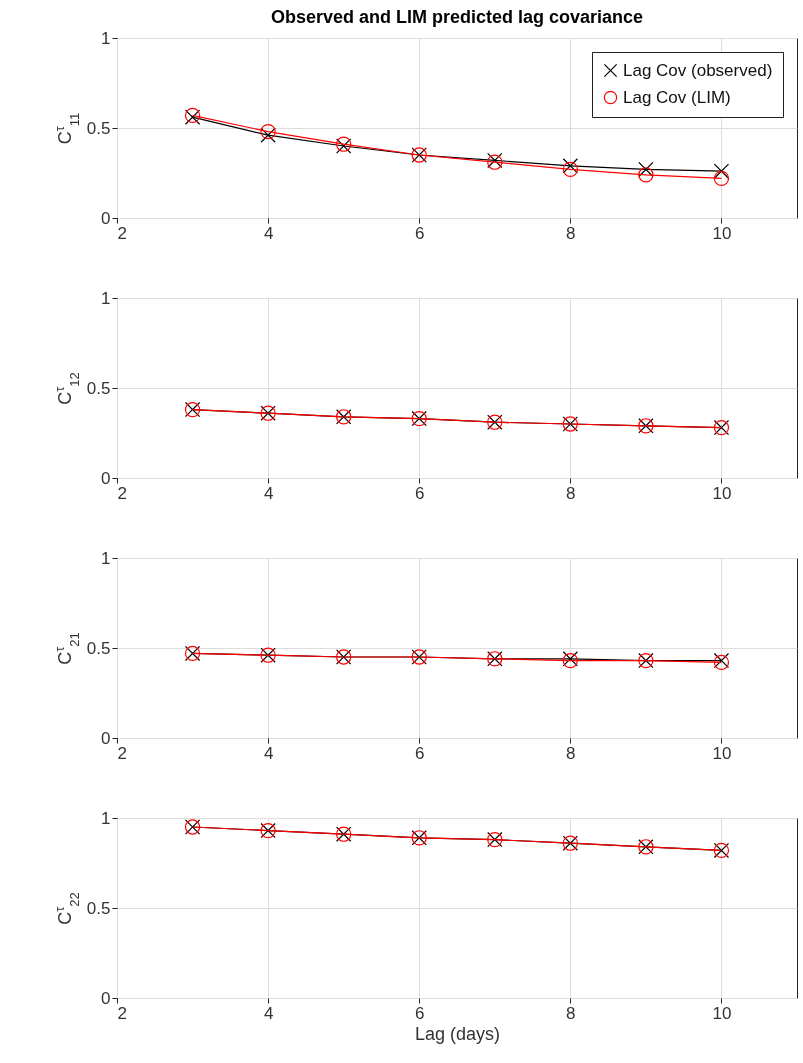 This screenshot has height=1063, width=803. What do you see at coordinates (698, 70) in the screenshot?
I see `legend-label: Lag Cov (observed)` at bounding box center [698, 70].